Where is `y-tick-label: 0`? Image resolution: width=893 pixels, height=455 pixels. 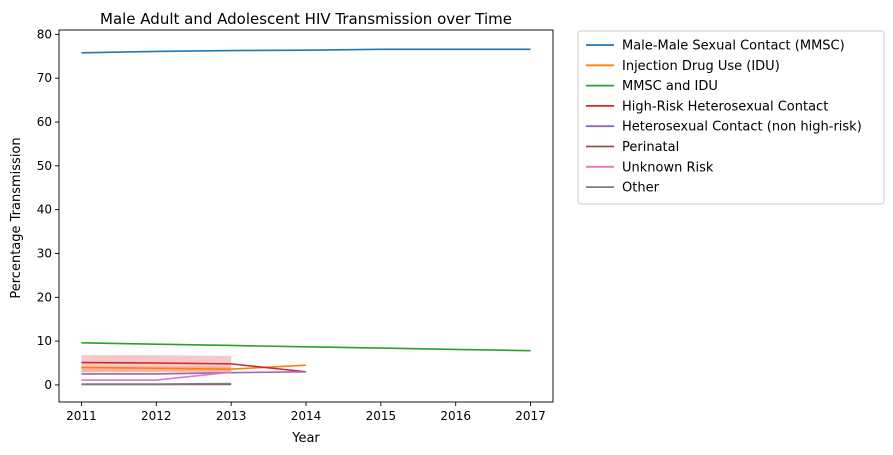
y-tick-label: 0 is located at coordinates (48, 385).